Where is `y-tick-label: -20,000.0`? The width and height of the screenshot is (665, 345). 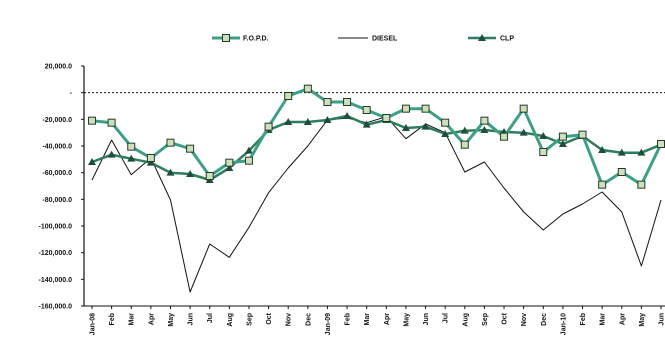 y-tick-label: -20,000.0 is located at coordinates (57, 120).